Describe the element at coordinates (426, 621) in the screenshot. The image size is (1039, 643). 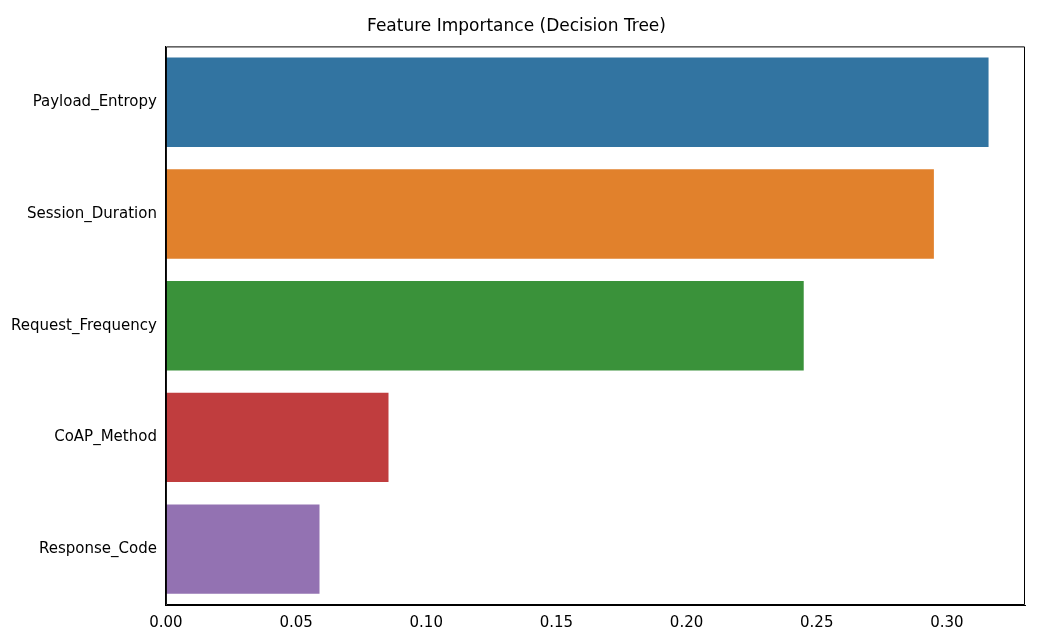
I see `x-tick-label: 0.10` at that location.